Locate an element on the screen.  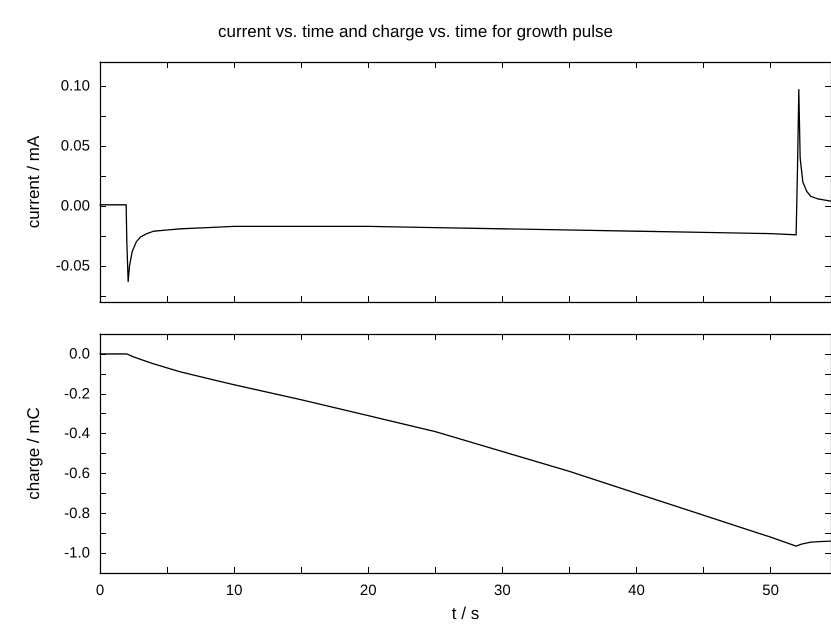
x-tick-label: 50 is located at coordinates (770, 590).